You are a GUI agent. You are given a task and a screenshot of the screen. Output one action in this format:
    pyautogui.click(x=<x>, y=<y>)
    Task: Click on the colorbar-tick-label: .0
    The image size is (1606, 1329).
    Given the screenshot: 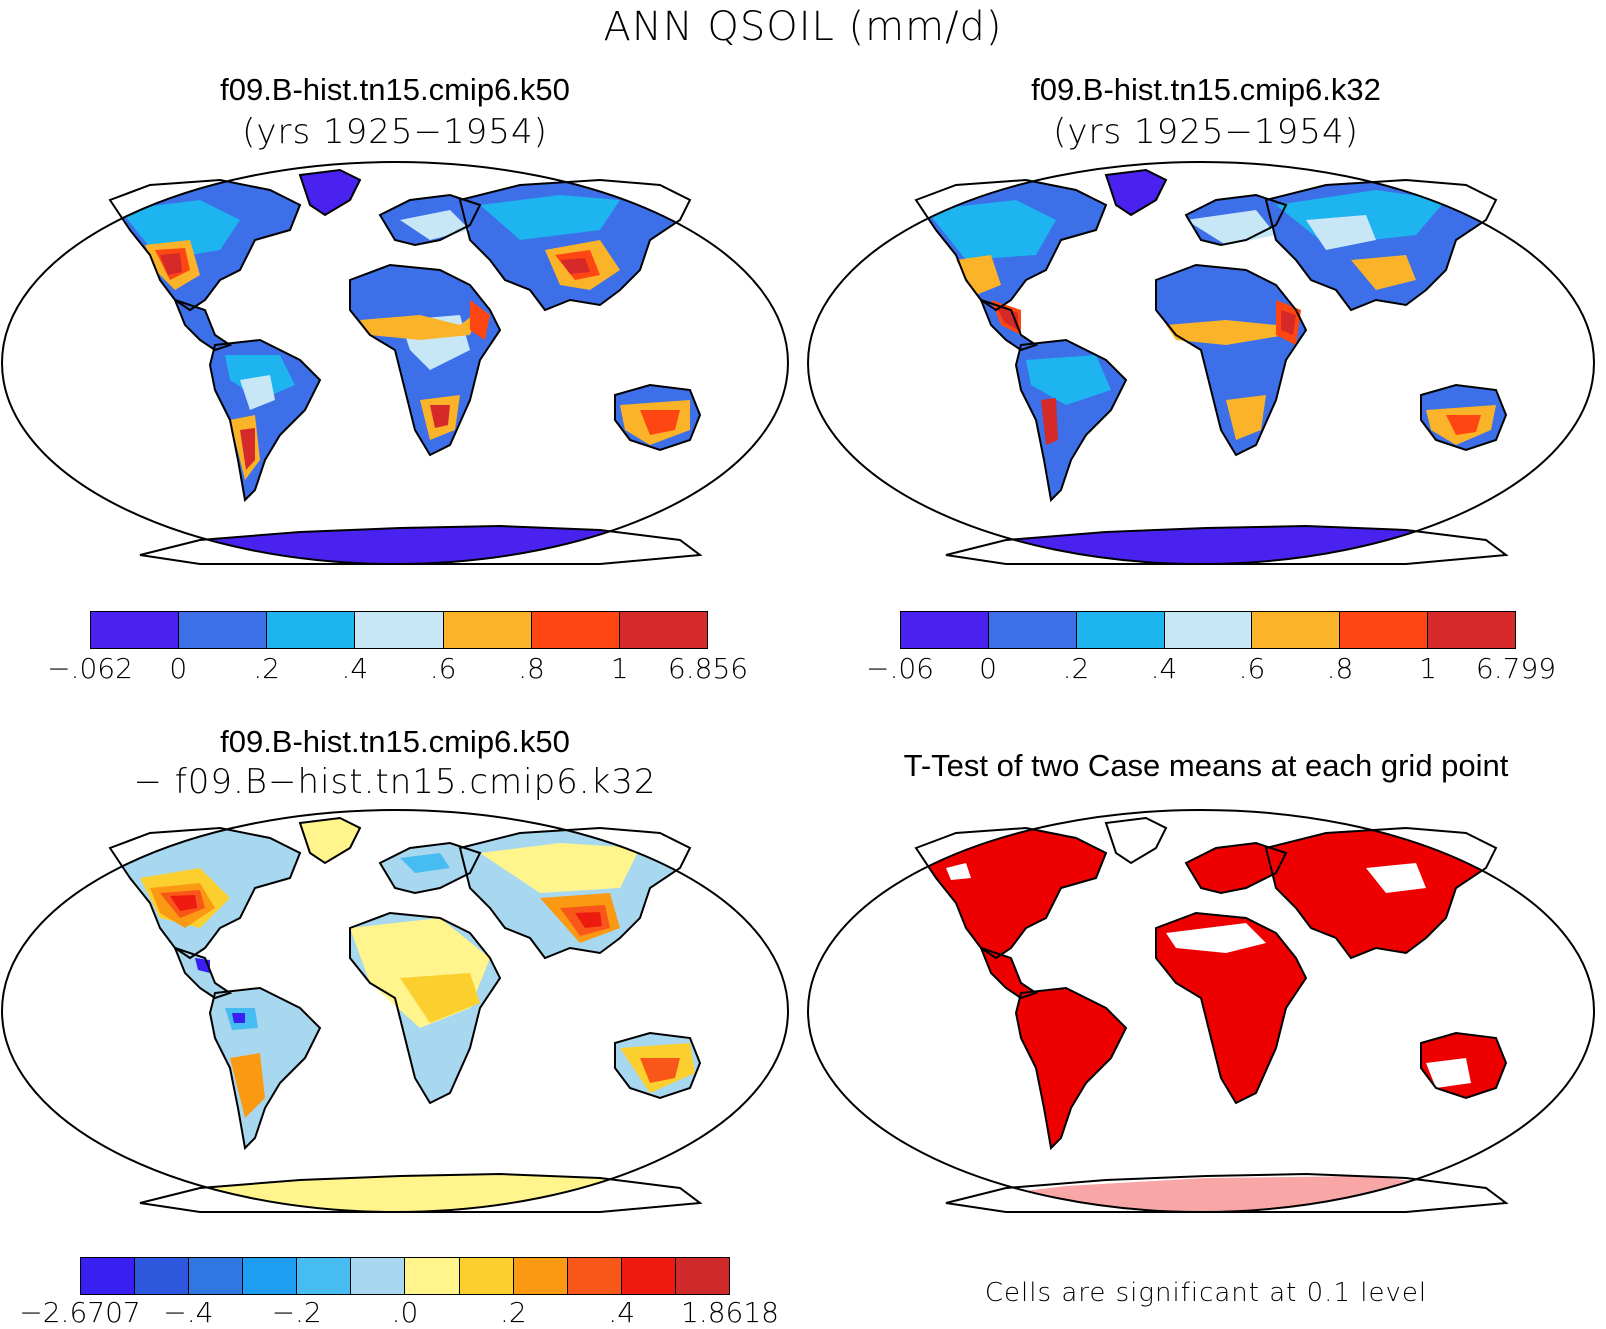 What is the action you would take?
    pyautogui.click(x=405, y=1312)
    